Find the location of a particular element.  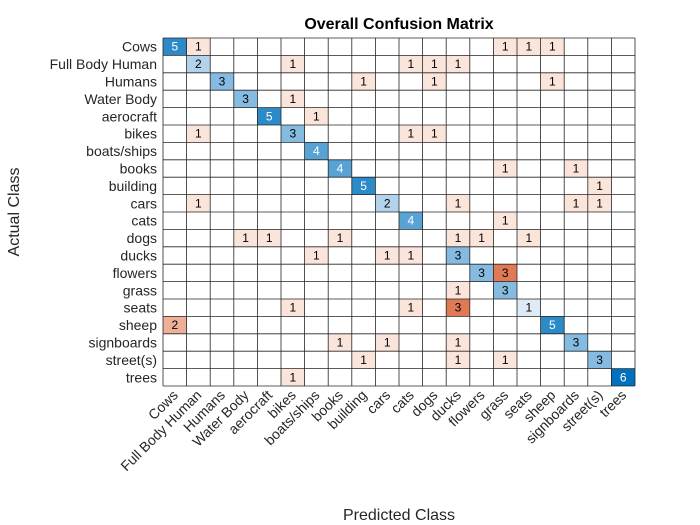

cell-value-11-4: 1 is located at coordinates (269, 238).